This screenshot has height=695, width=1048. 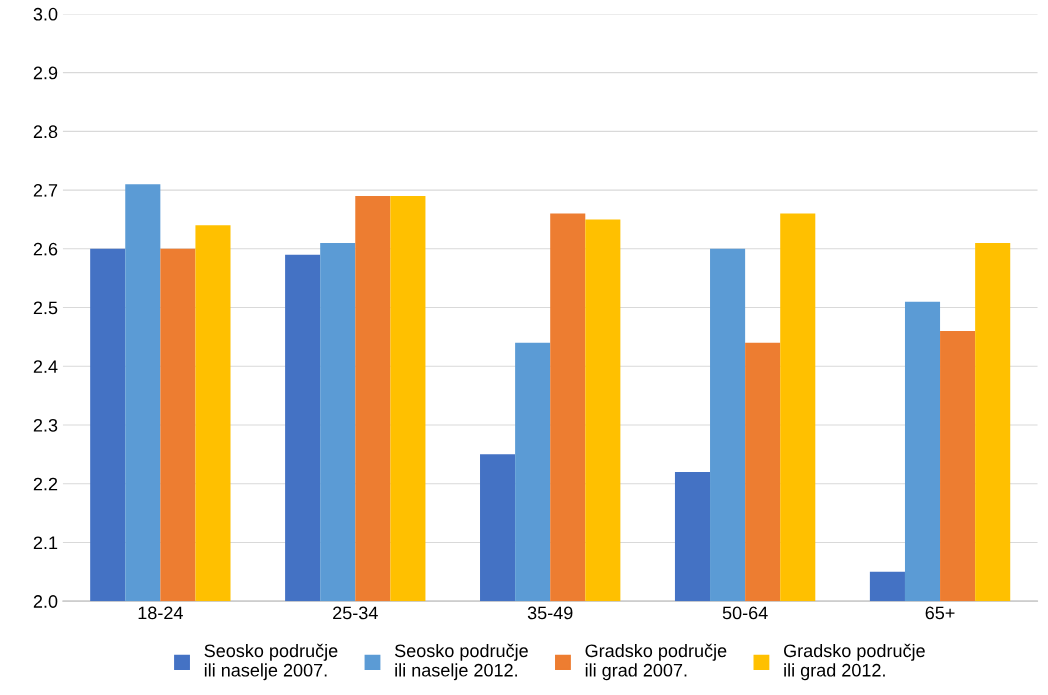 What do you see at coordinates (45, 14) in the screenshot?
I see `y-tick-label: 3.0` at bounding box center [45, 14].